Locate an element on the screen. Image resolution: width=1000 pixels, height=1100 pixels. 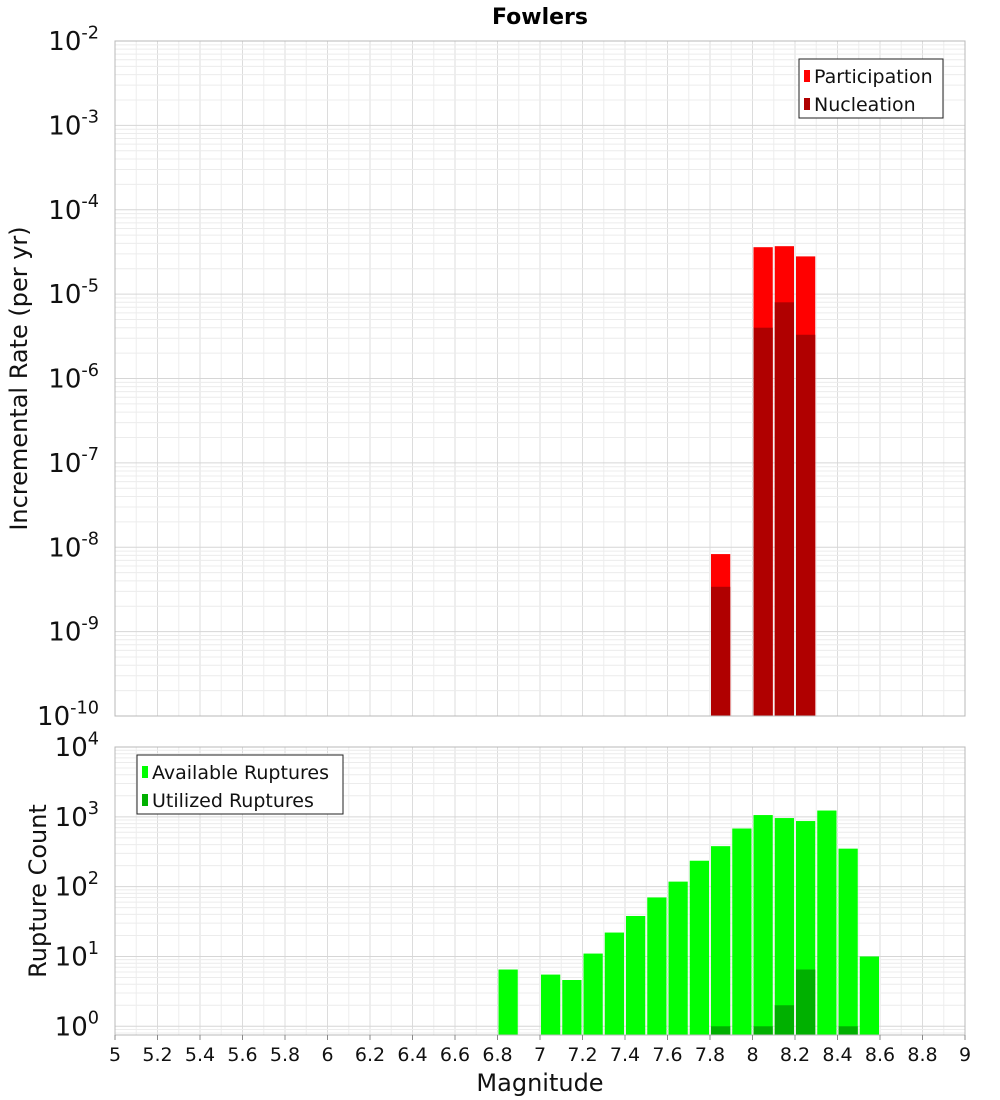
y-tick-label: 10⁻⁵ is located at coordinates (73, 293).